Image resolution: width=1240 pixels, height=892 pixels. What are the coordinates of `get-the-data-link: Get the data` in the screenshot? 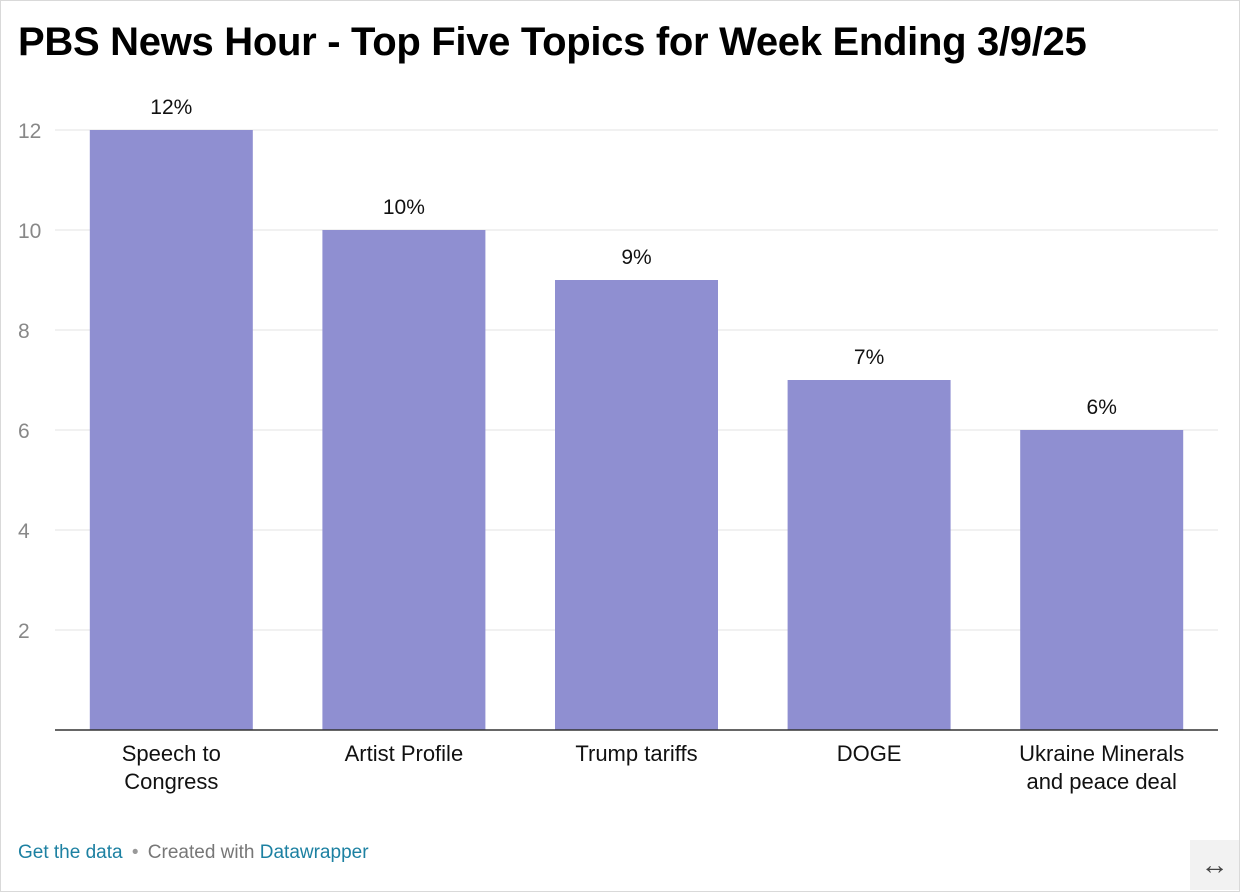 It's located at (70, 852).